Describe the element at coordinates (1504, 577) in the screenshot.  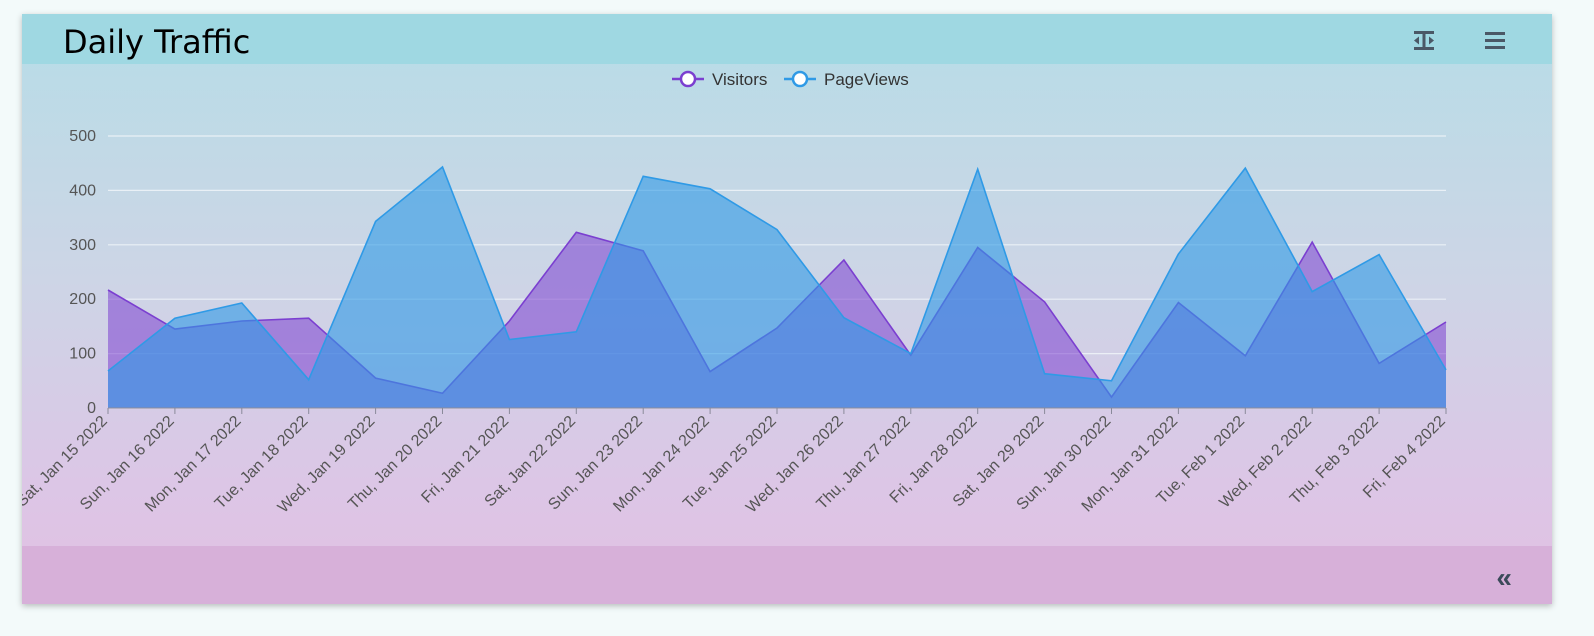
I see `double-chevron-left-icon: «` at that location.